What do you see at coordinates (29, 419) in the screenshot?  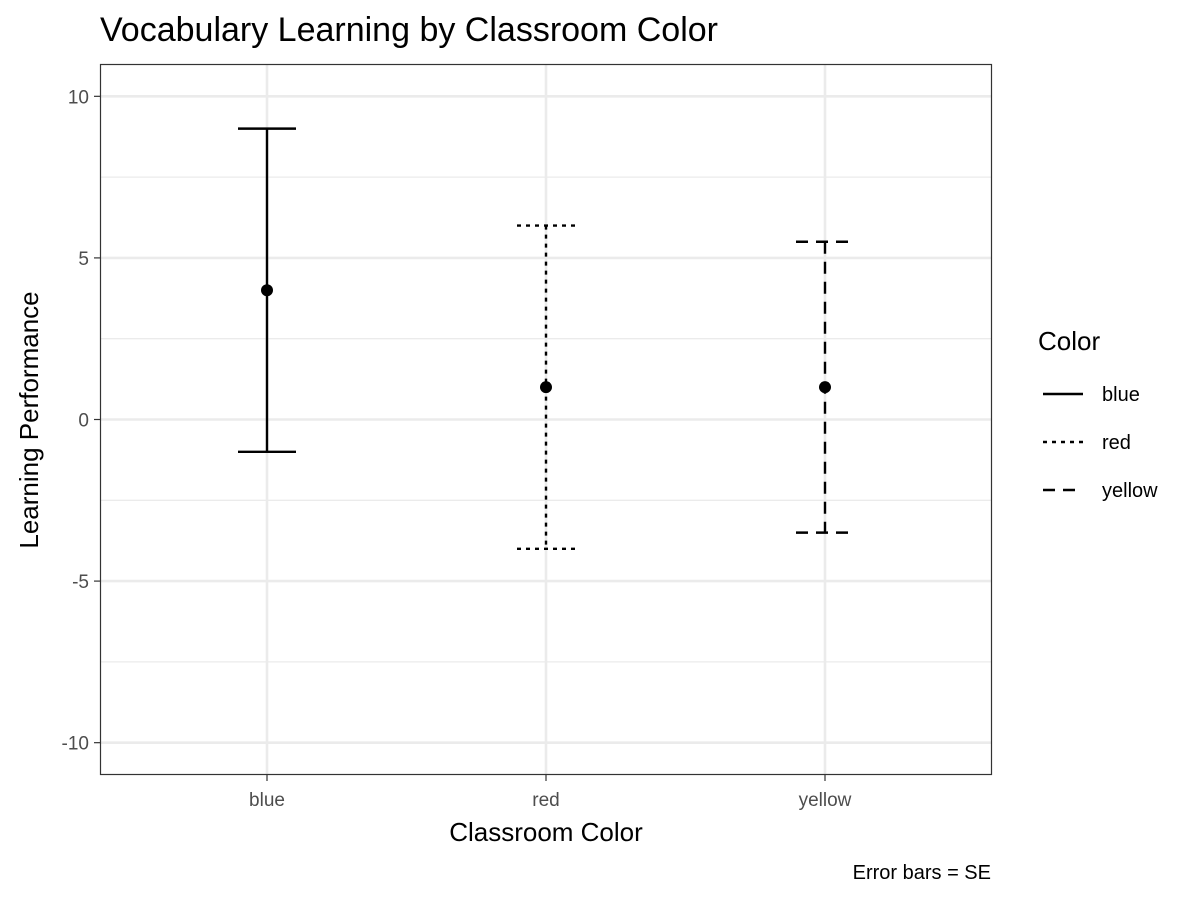 I see `y-axis-title: Learning Performance` at bounding box center [29, 419].